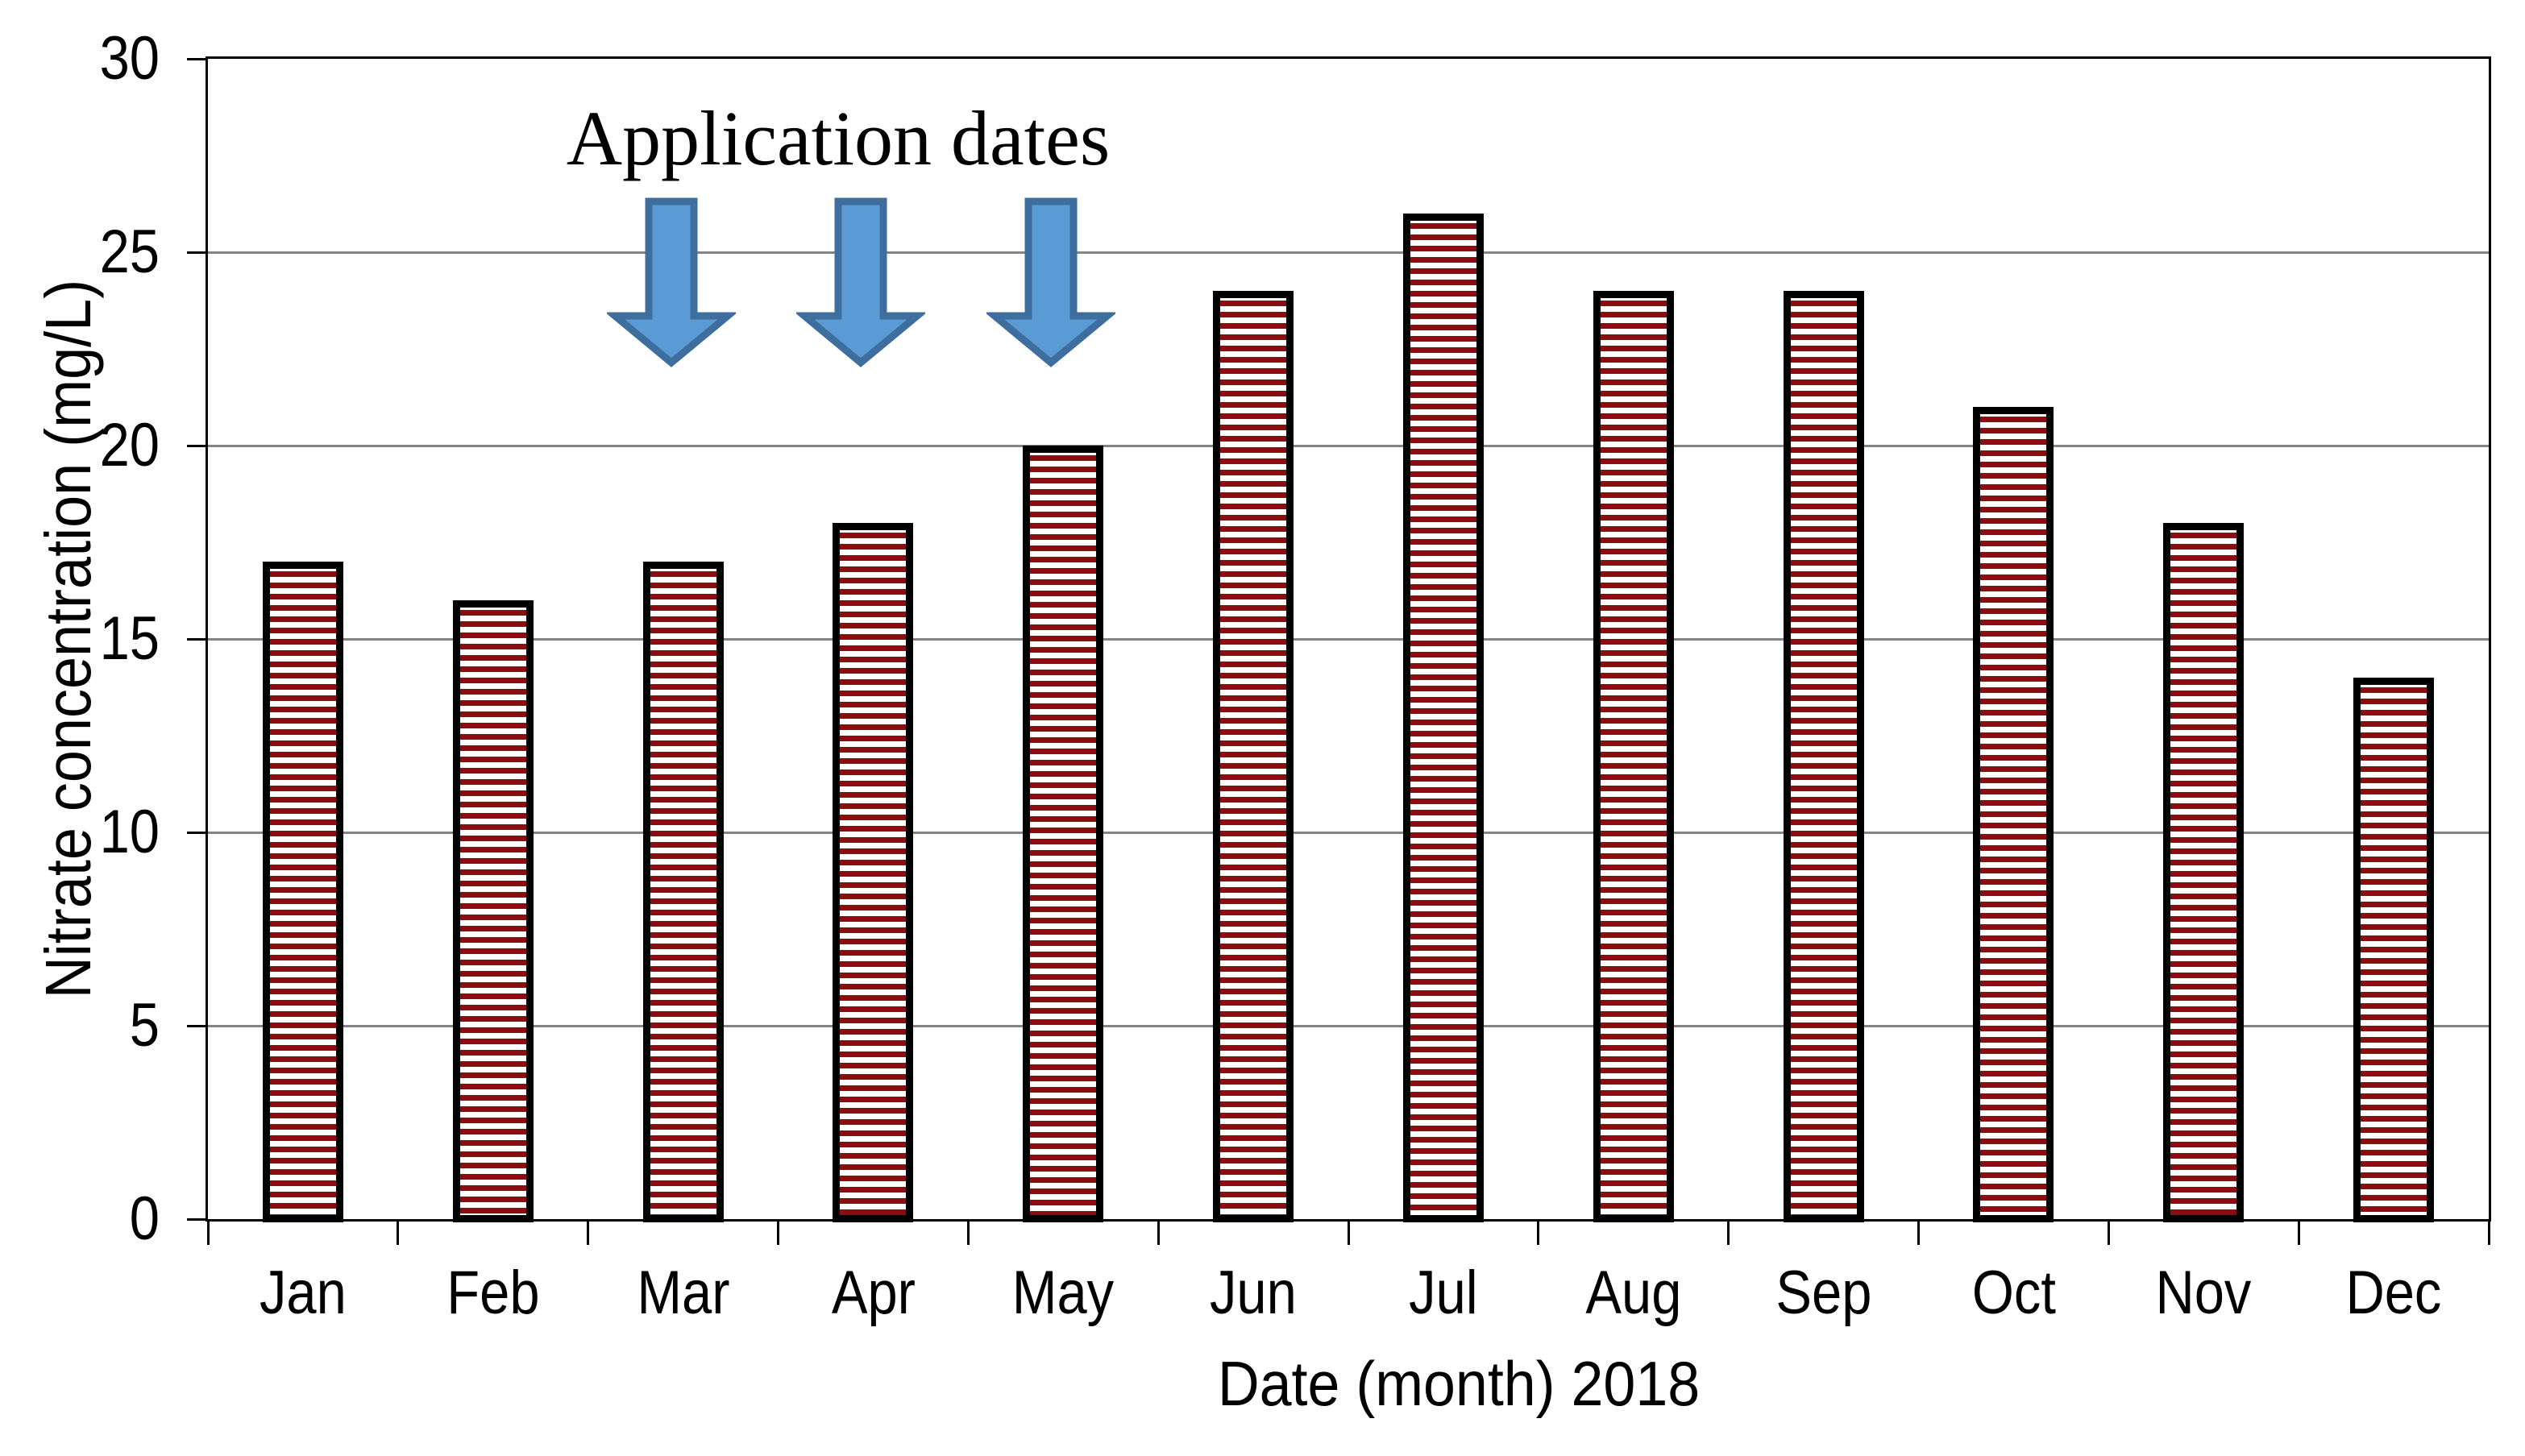 The image size is (2525, 1456). Describe the element at coordinates (129, 58) in the screenshot. I see `y-tick-label-30: 30` at that location.